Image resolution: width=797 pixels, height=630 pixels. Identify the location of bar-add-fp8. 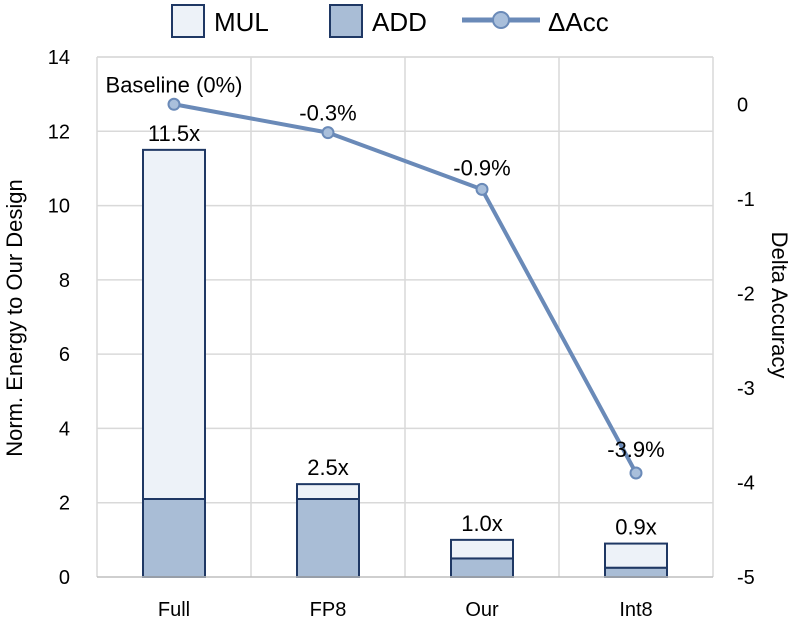
(328, 538).